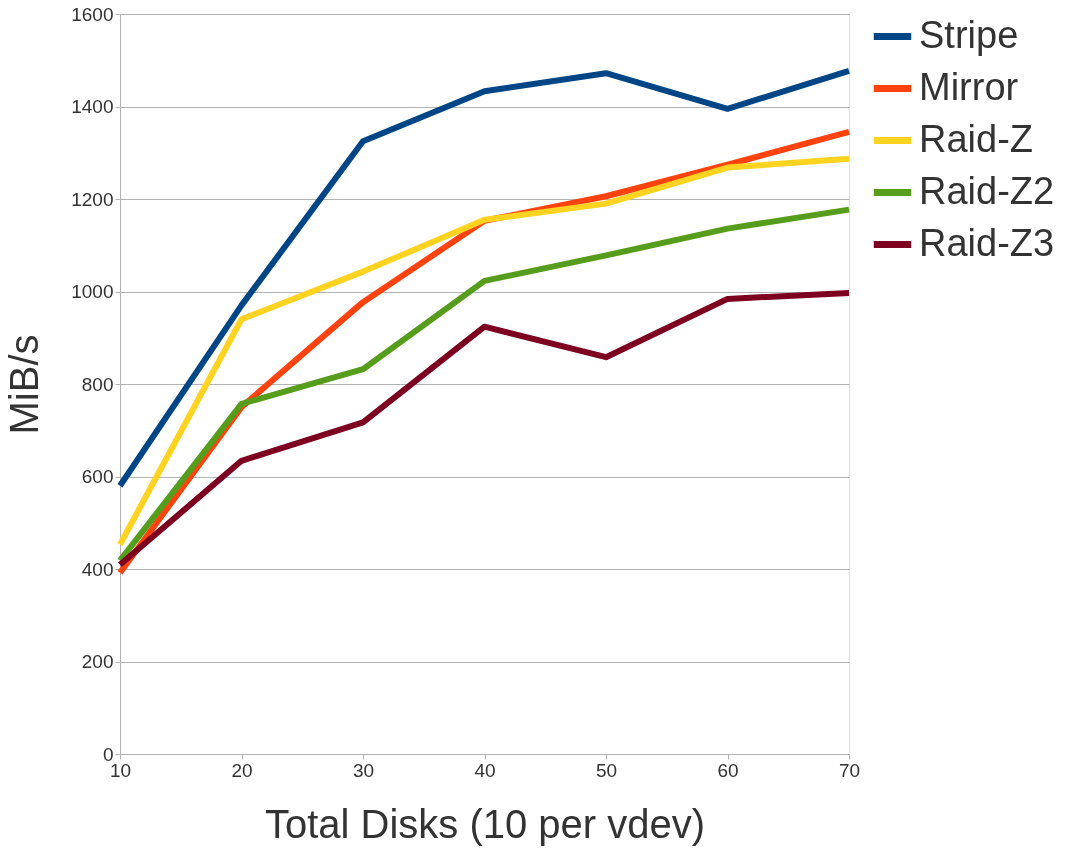 This screenshot has height=856, width=1071. What do you see at coordinates (97, 661) in the screenshot?
I see `y-tick-label: 200` at bounding box center [97, 661].